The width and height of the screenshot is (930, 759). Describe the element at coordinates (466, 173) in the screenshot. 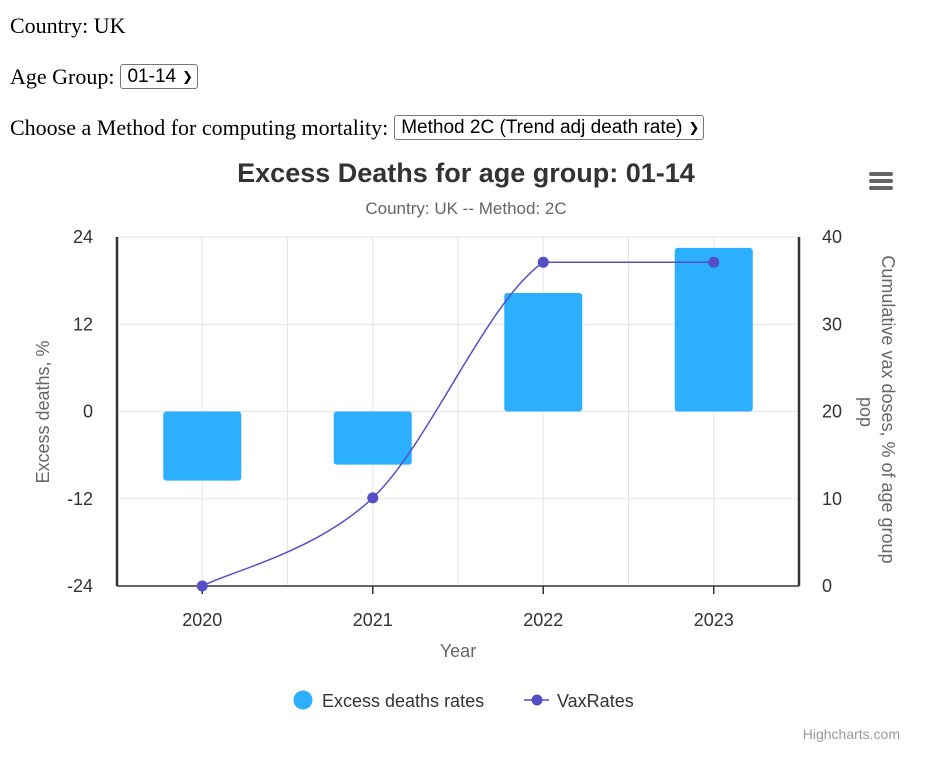

I see `chart-title: Excess Deaths for age group: 01-14` at that location.